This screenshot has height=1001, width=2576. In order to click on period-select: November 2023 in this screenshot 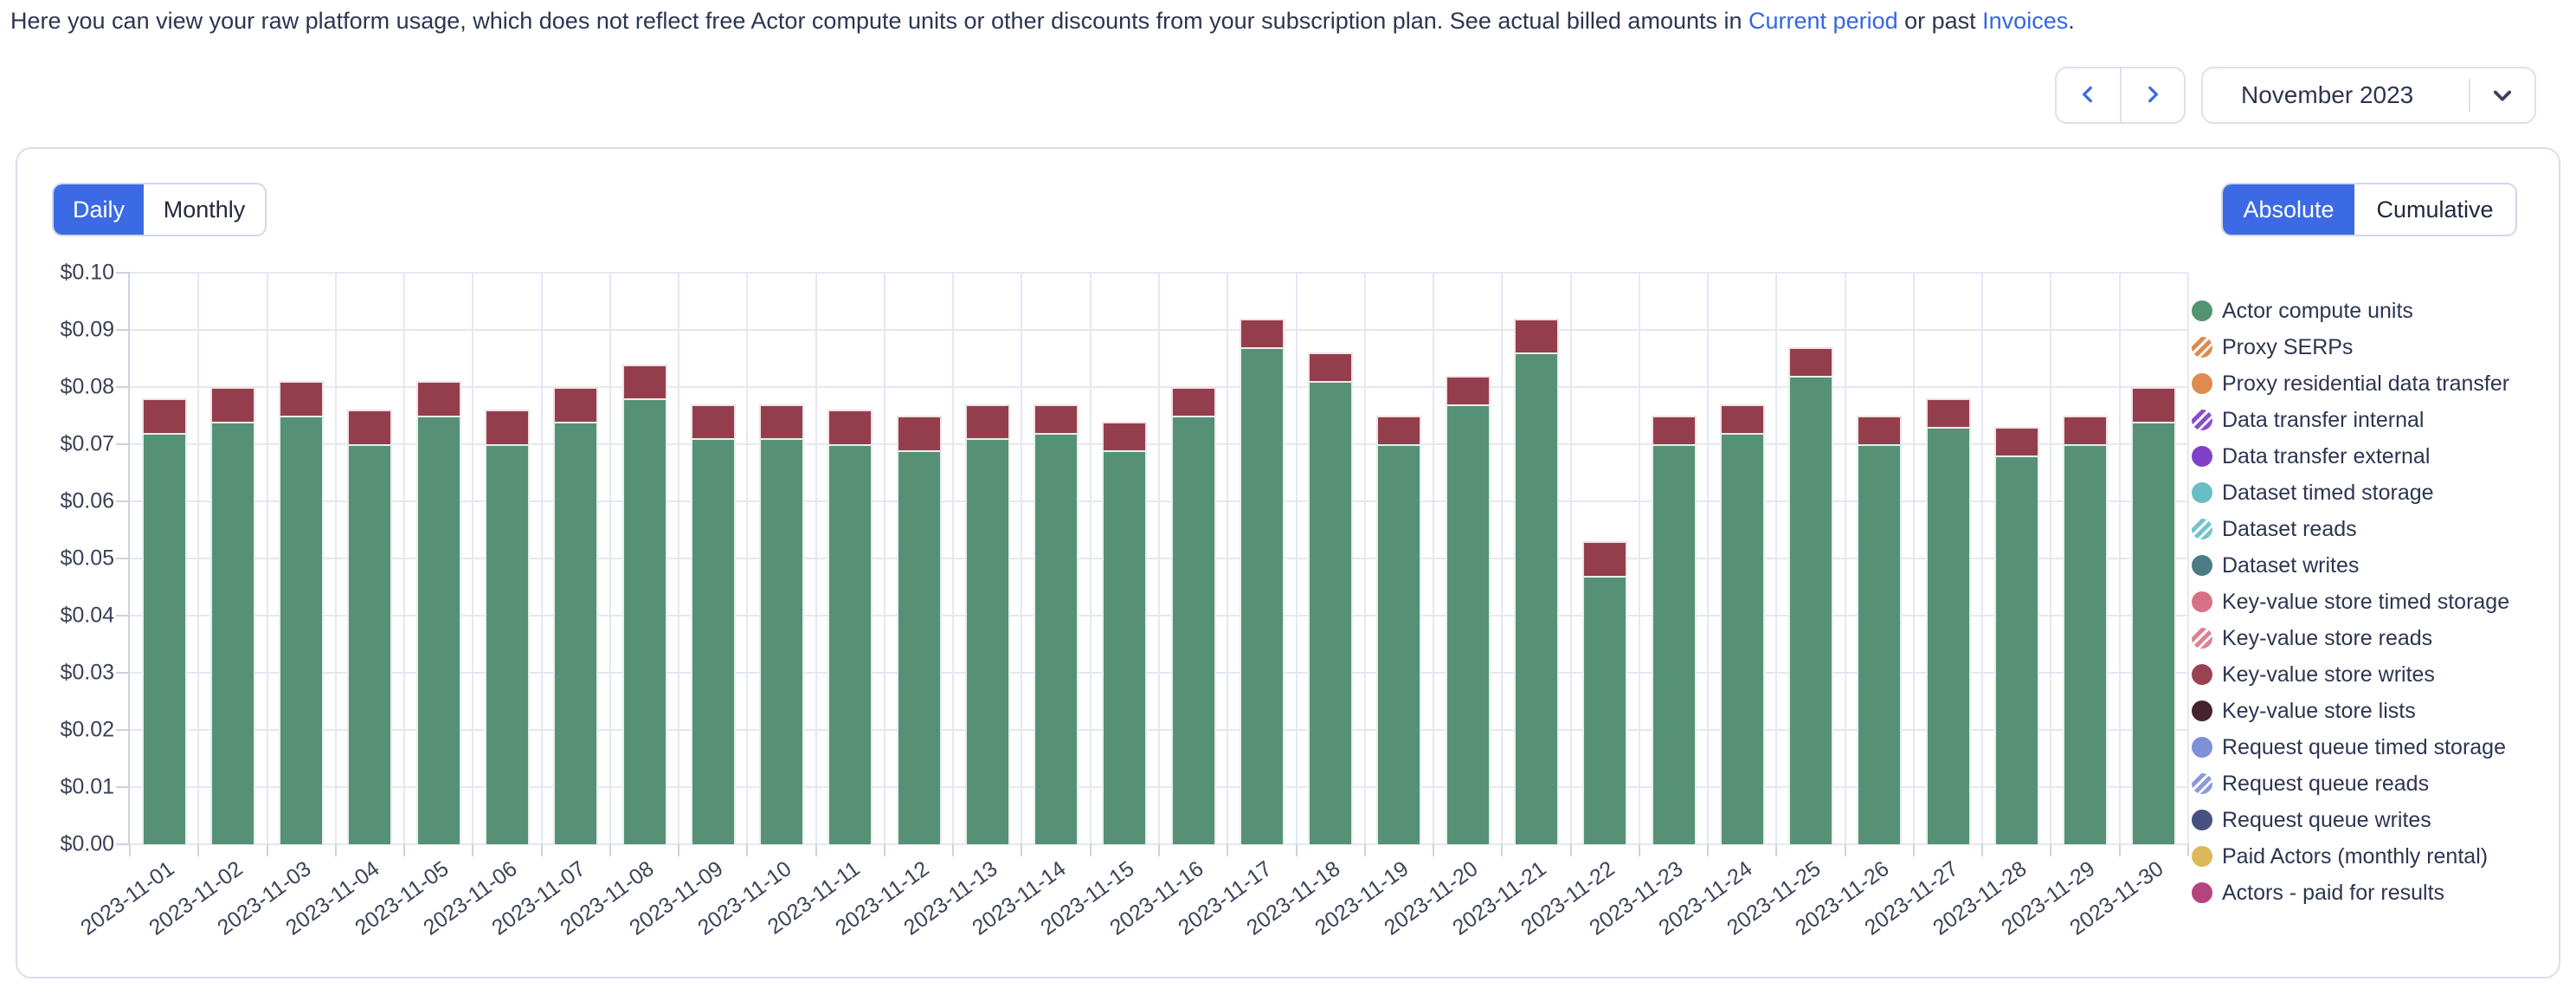, I will do `click(2368, 95)`.